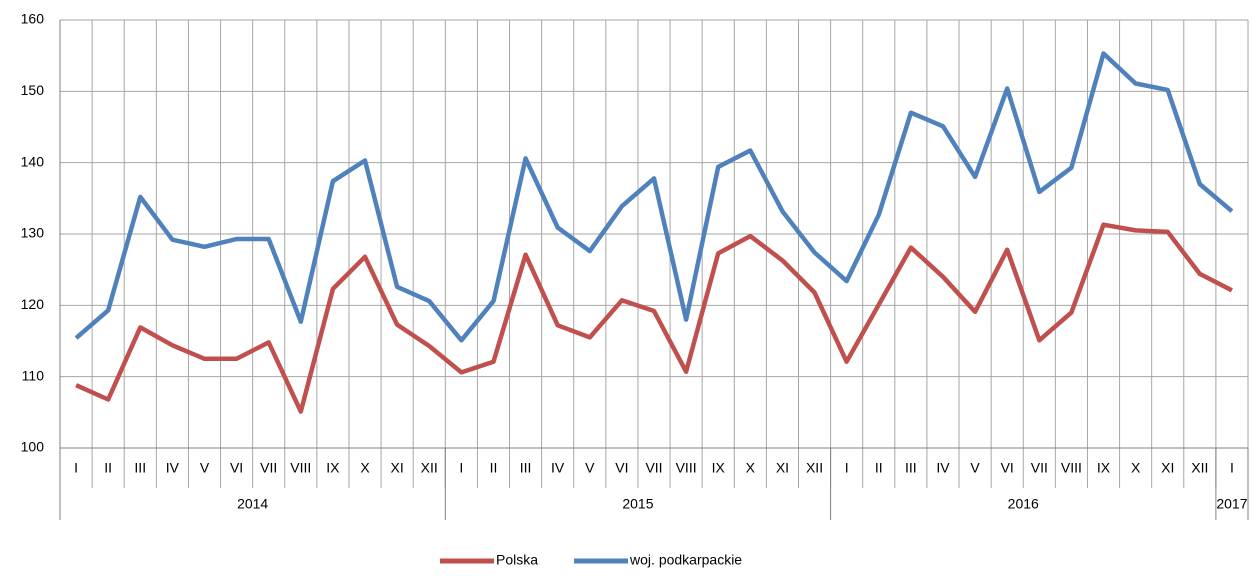  What do you see at coordinates (517, 560) in the screenshot?
I see `legend-label: Polska` at bounding box center [517, 560].